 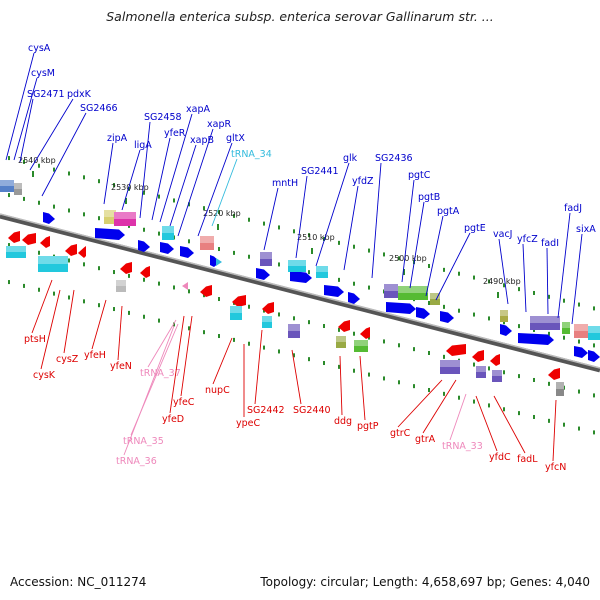 What do you see at coordinates (160, 373) in the screenshot?
I see `gene-label-tRNA_37: tRNA_37` at bounding box center [160, 373].